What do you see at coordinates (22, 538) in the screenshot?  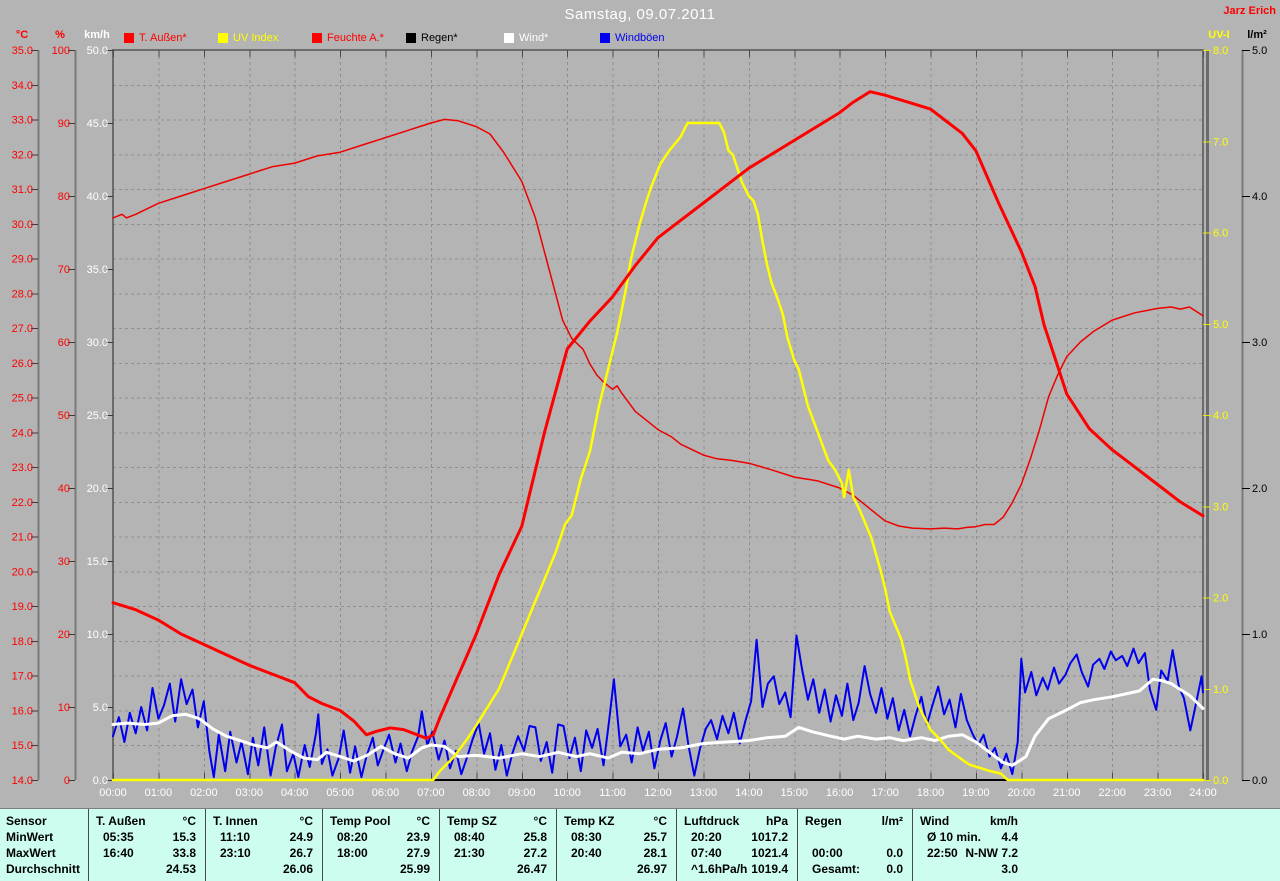 I see `tick-label: 21.0` at bounding box center [22, 538].